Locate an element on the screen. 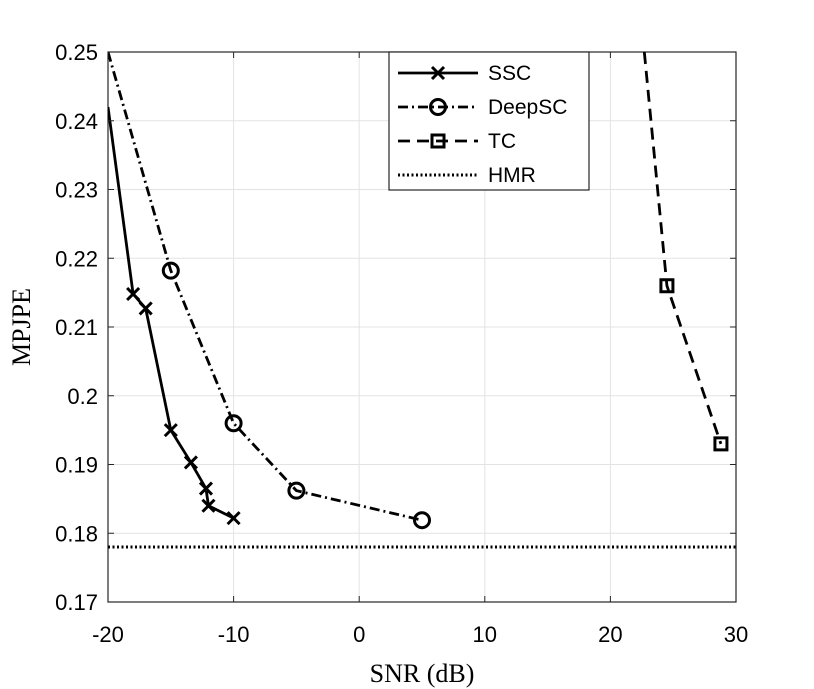  y-tick-label: 0.25 is located at coordinates (76, 52).